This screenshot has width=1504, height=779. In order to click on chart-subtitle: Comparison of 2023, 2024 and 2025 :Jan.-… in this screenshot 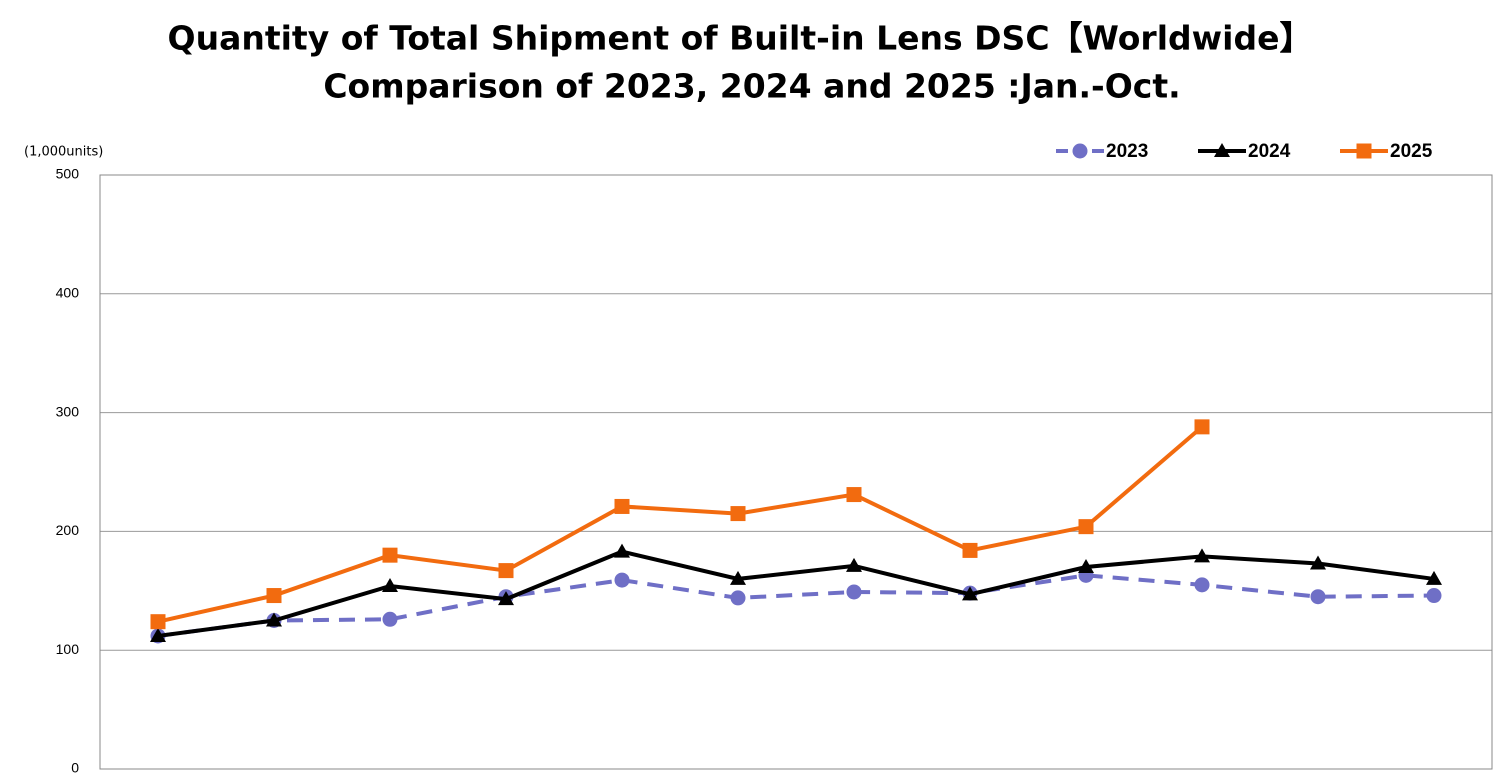, I will do `click(751, 86)`.